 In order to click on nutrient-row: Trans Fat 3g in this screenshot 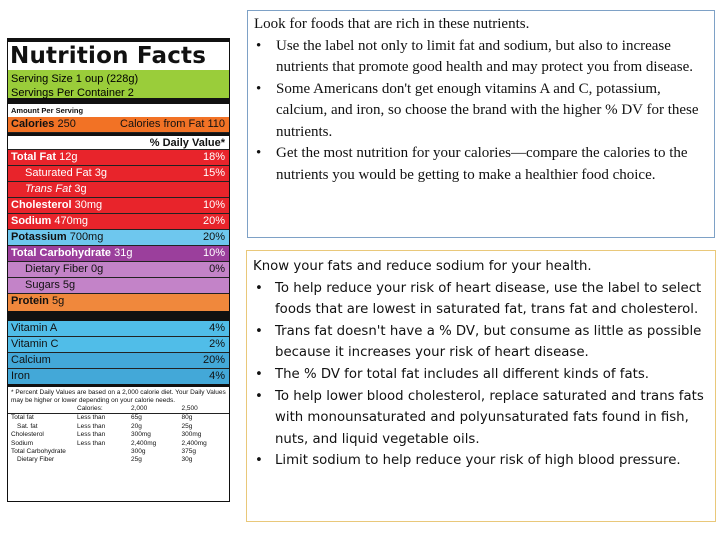, I will do `click(118, 190)`.